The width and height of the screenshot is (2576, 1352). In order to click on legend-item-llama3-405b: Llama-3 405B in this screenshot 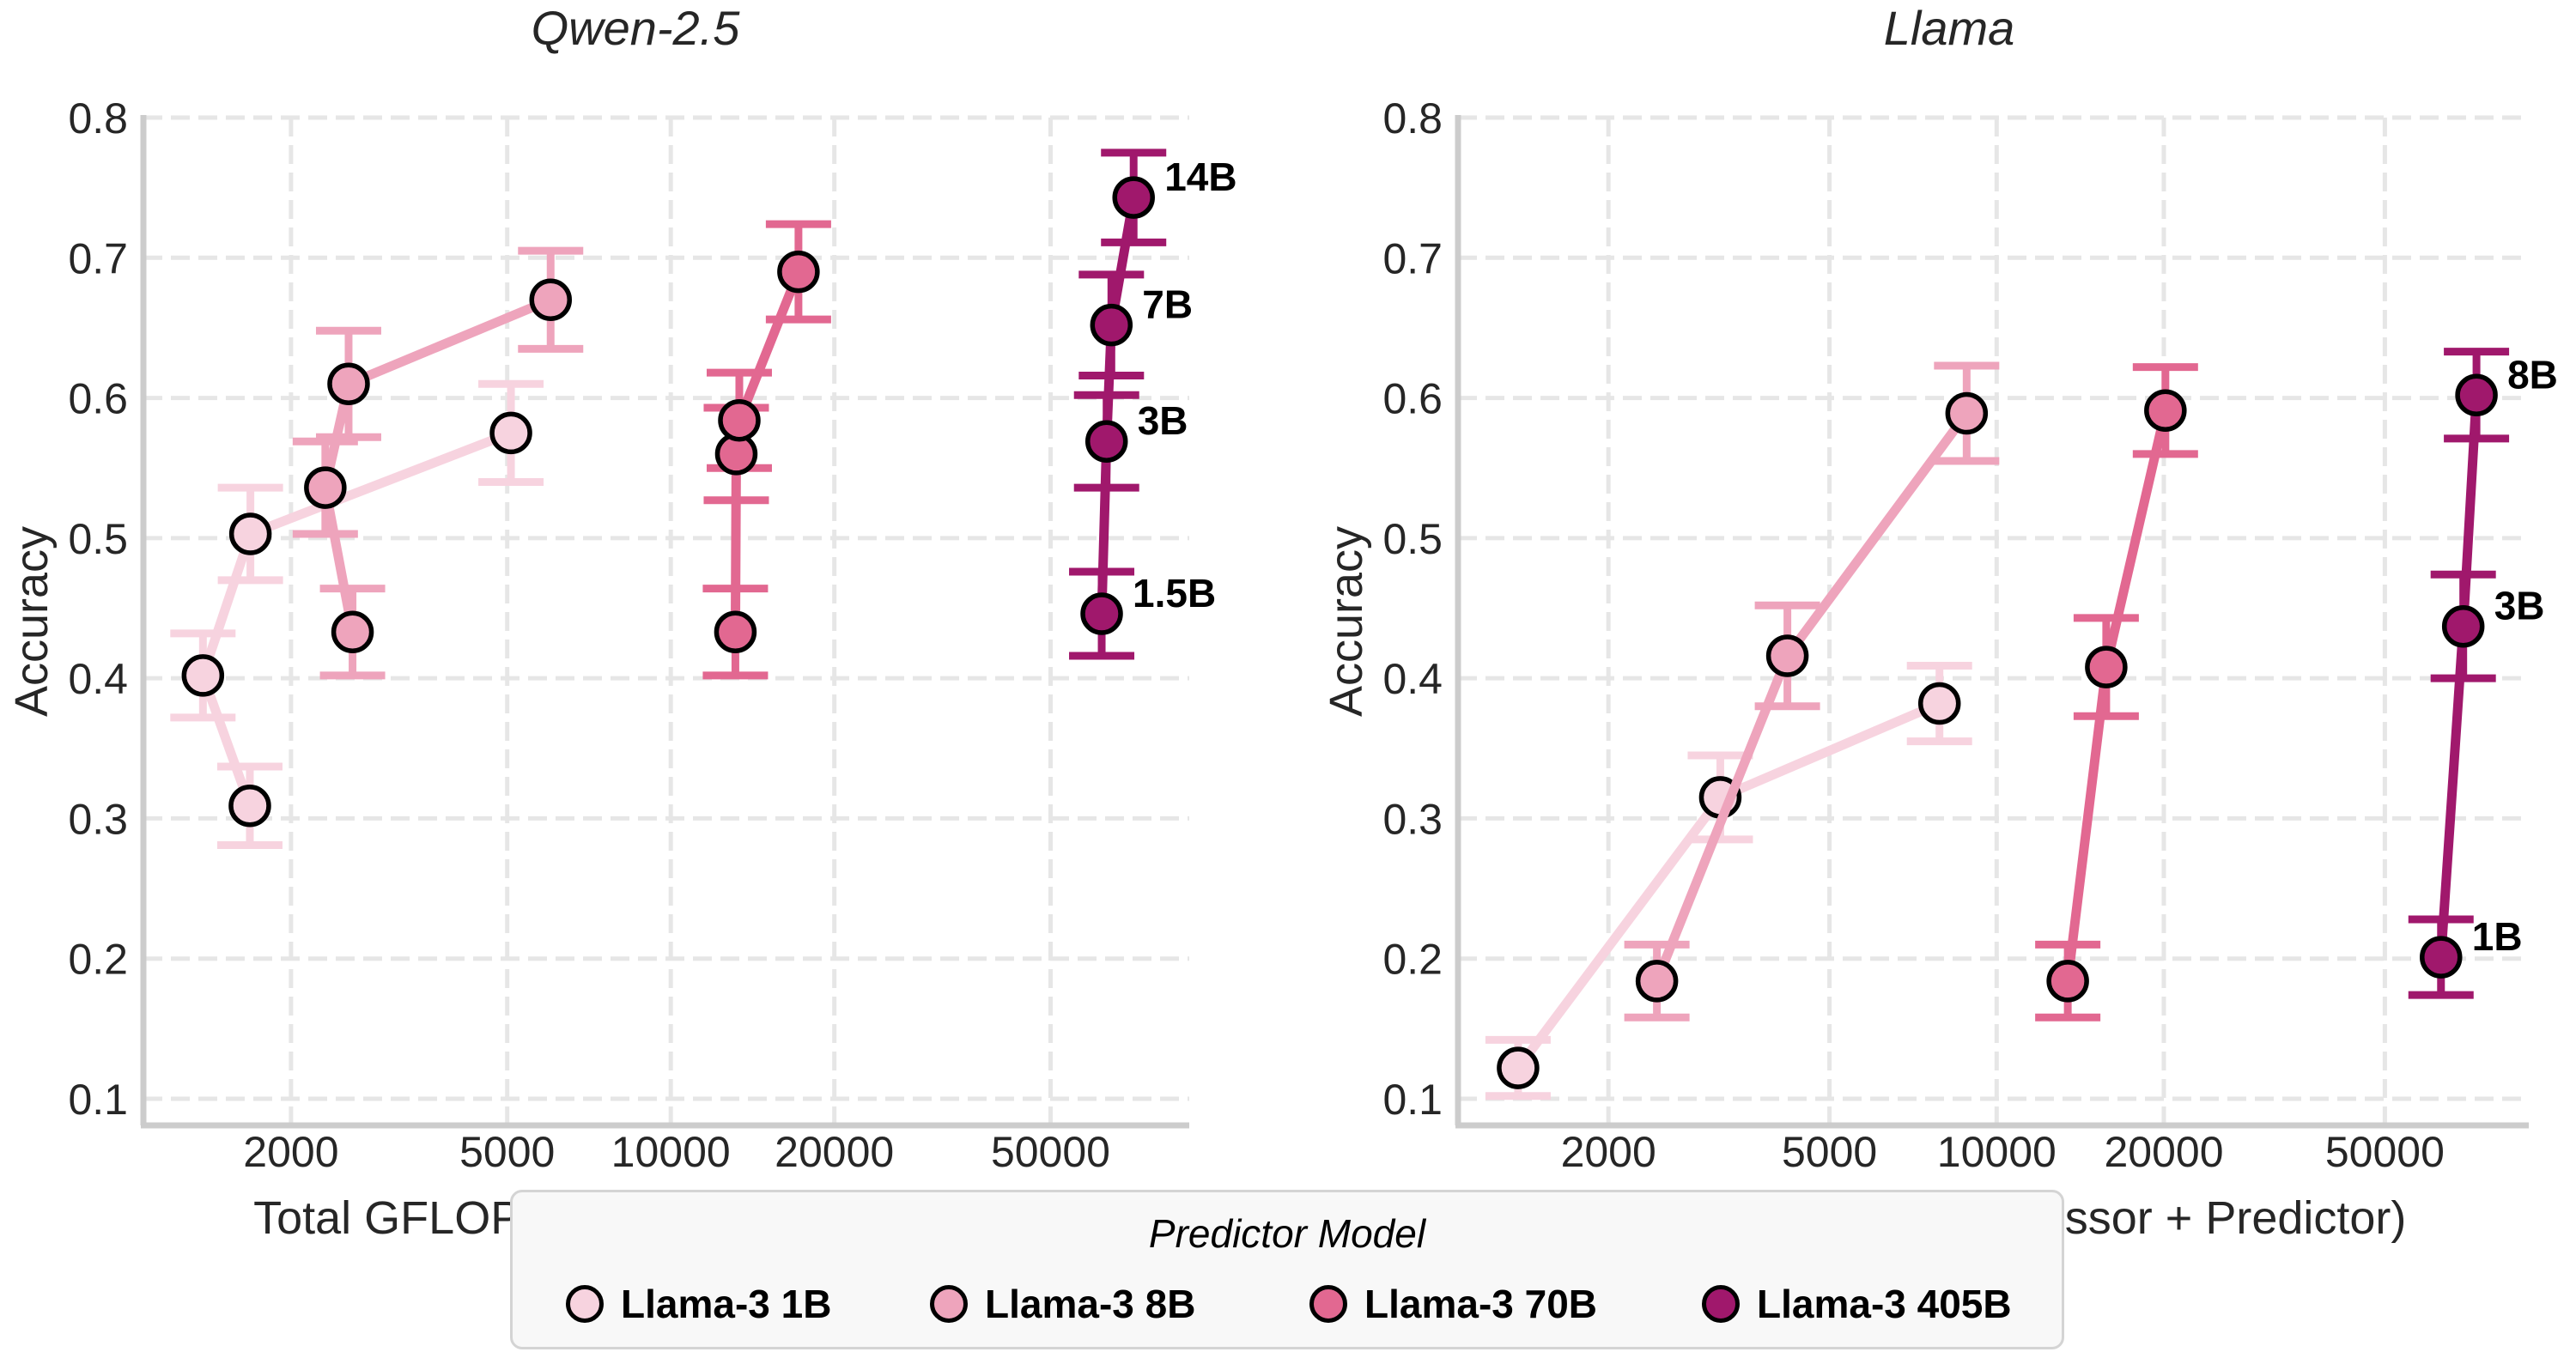, I will do `click(1857, 1304)`.